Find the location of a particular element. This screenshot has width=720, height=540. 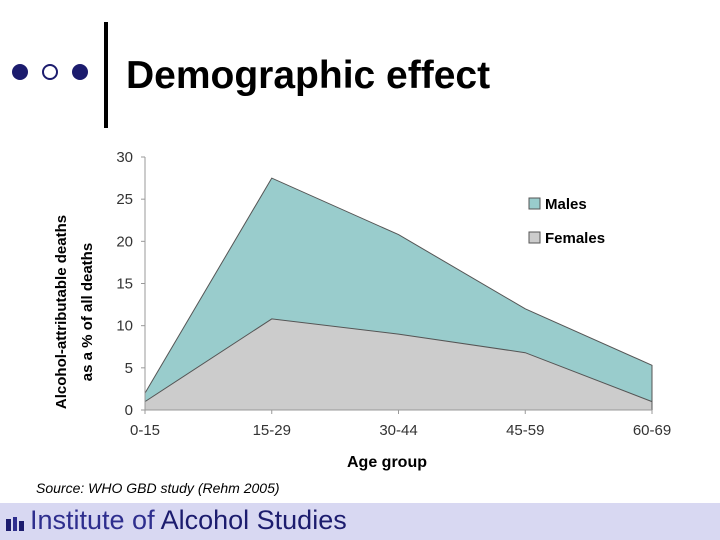

y-tick-label: 5 is located at coordinates (129, 368).